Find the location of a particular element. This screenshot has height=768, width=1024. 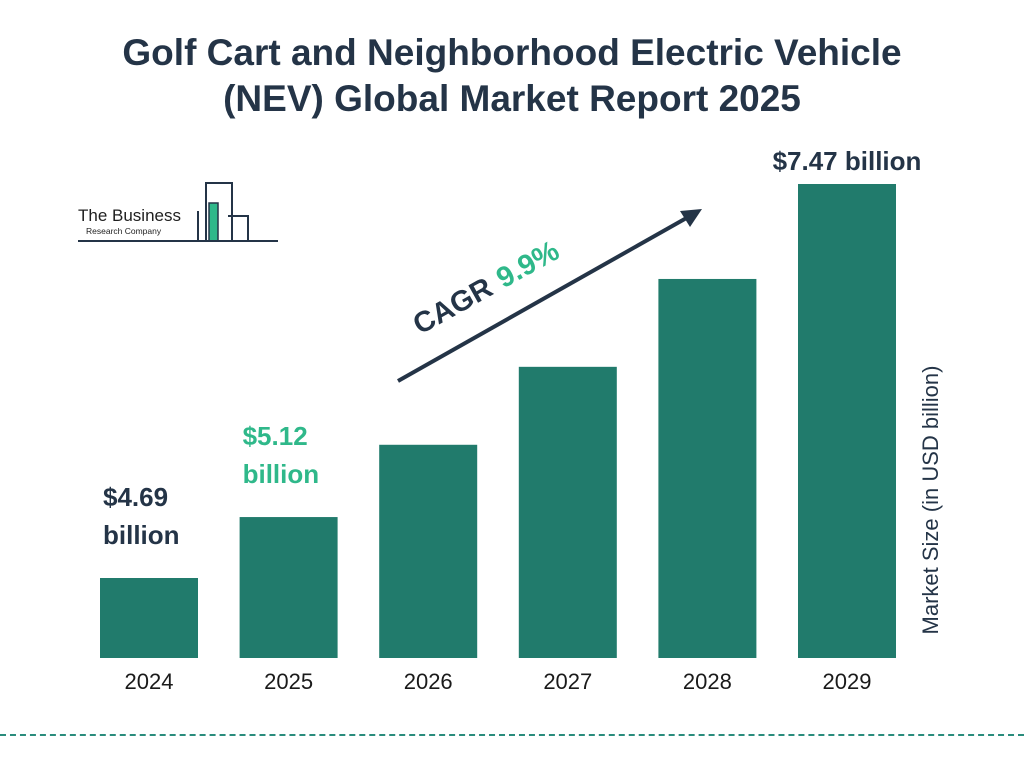

svg-text: CAGR9.9% is located at coordinates (486, 288).